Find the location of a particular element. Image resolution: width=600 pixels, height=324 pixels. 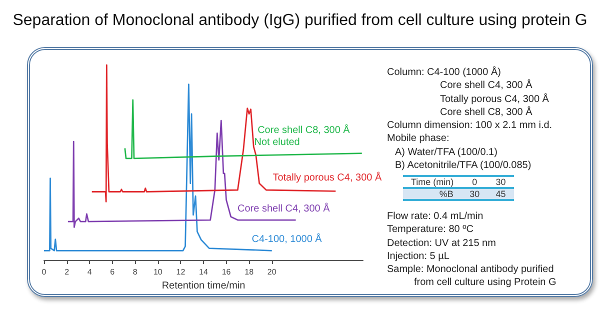

x-tick-label: 4 is located at coordinates (89, 272).